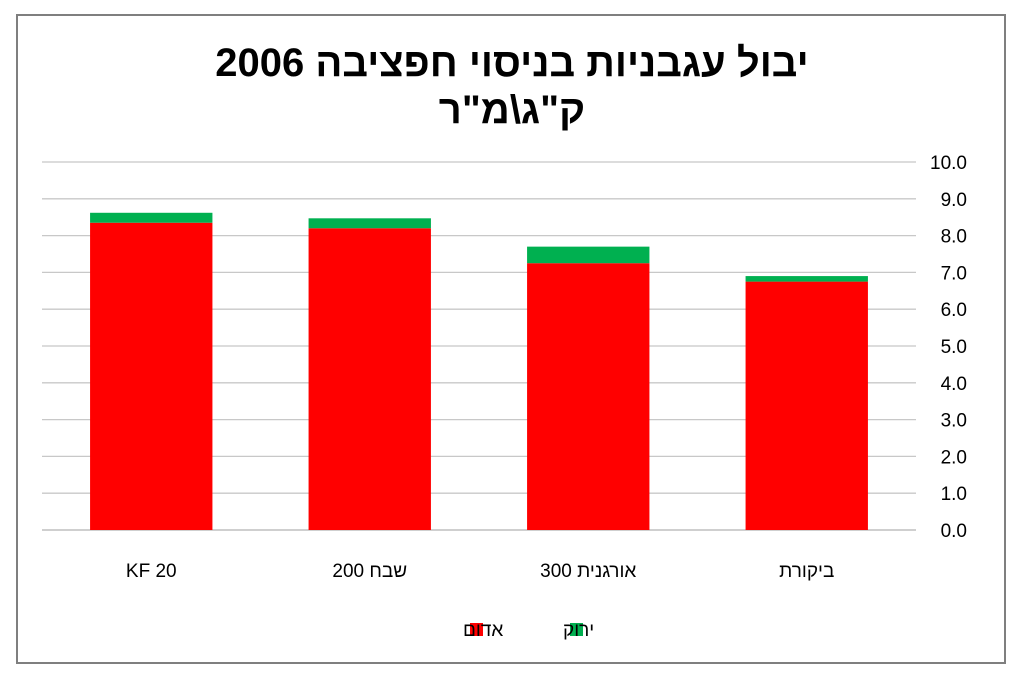 This screenshot has height=683, width=1024. Describe the element at coordinates (954, 273) in the screenshot. I see `y-tick-label: 7.0` at that location.